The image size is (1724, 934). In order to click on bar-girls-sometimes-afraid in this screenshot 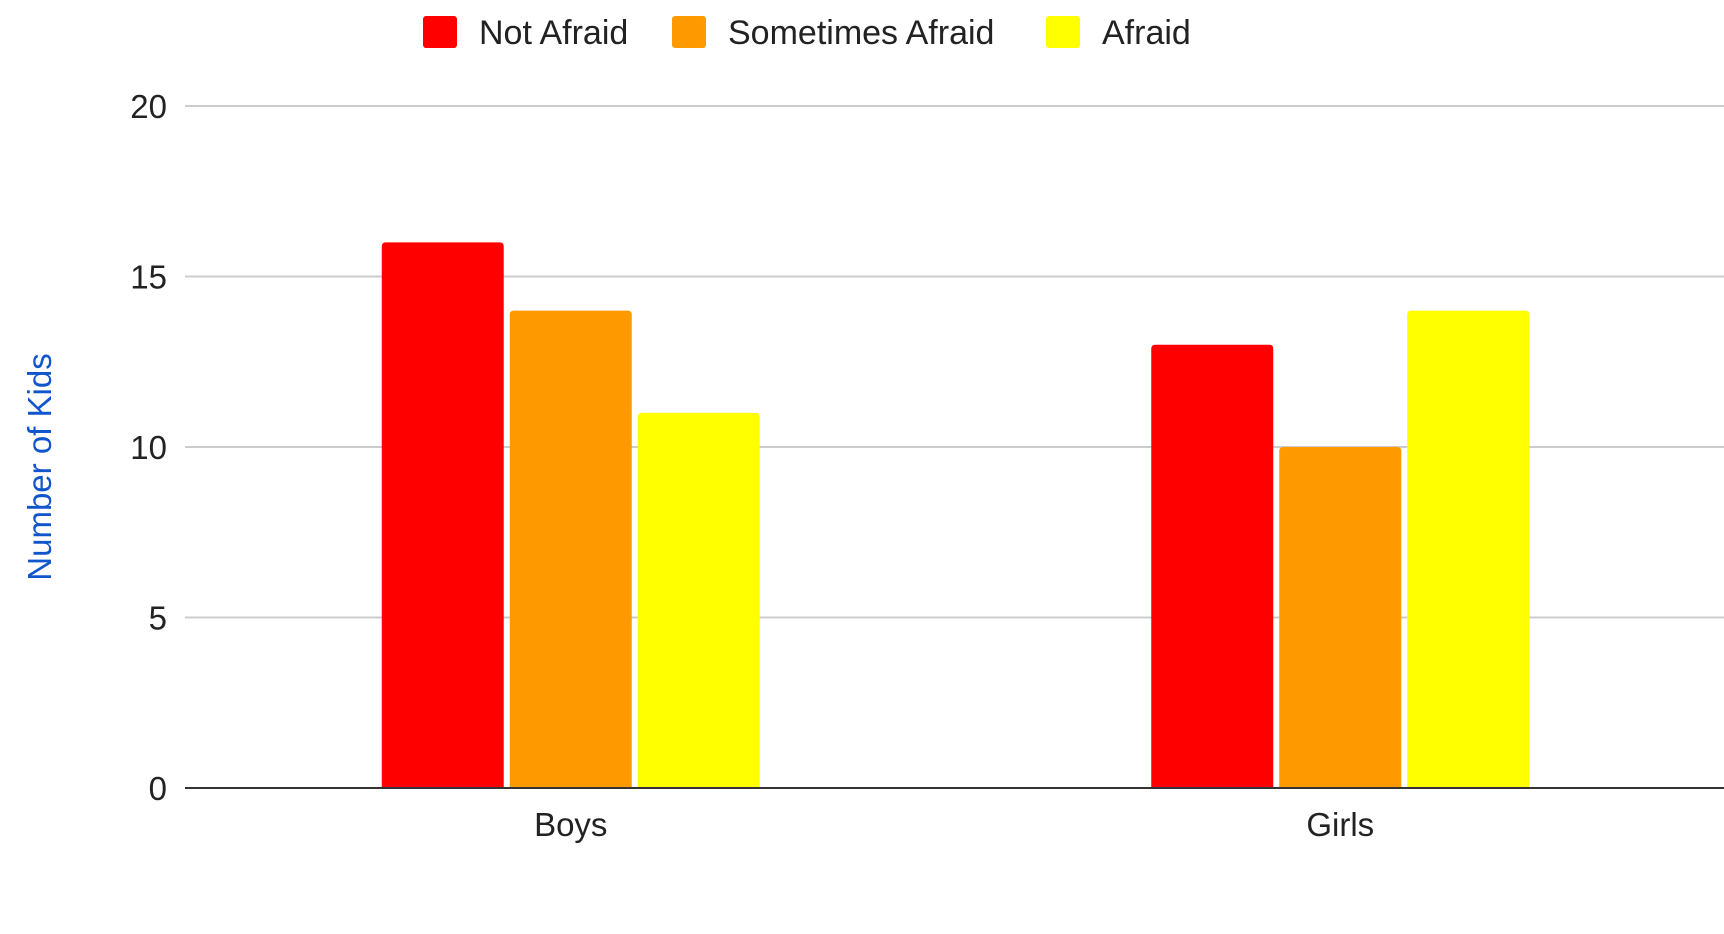, I will do `click(1340, 617)`.